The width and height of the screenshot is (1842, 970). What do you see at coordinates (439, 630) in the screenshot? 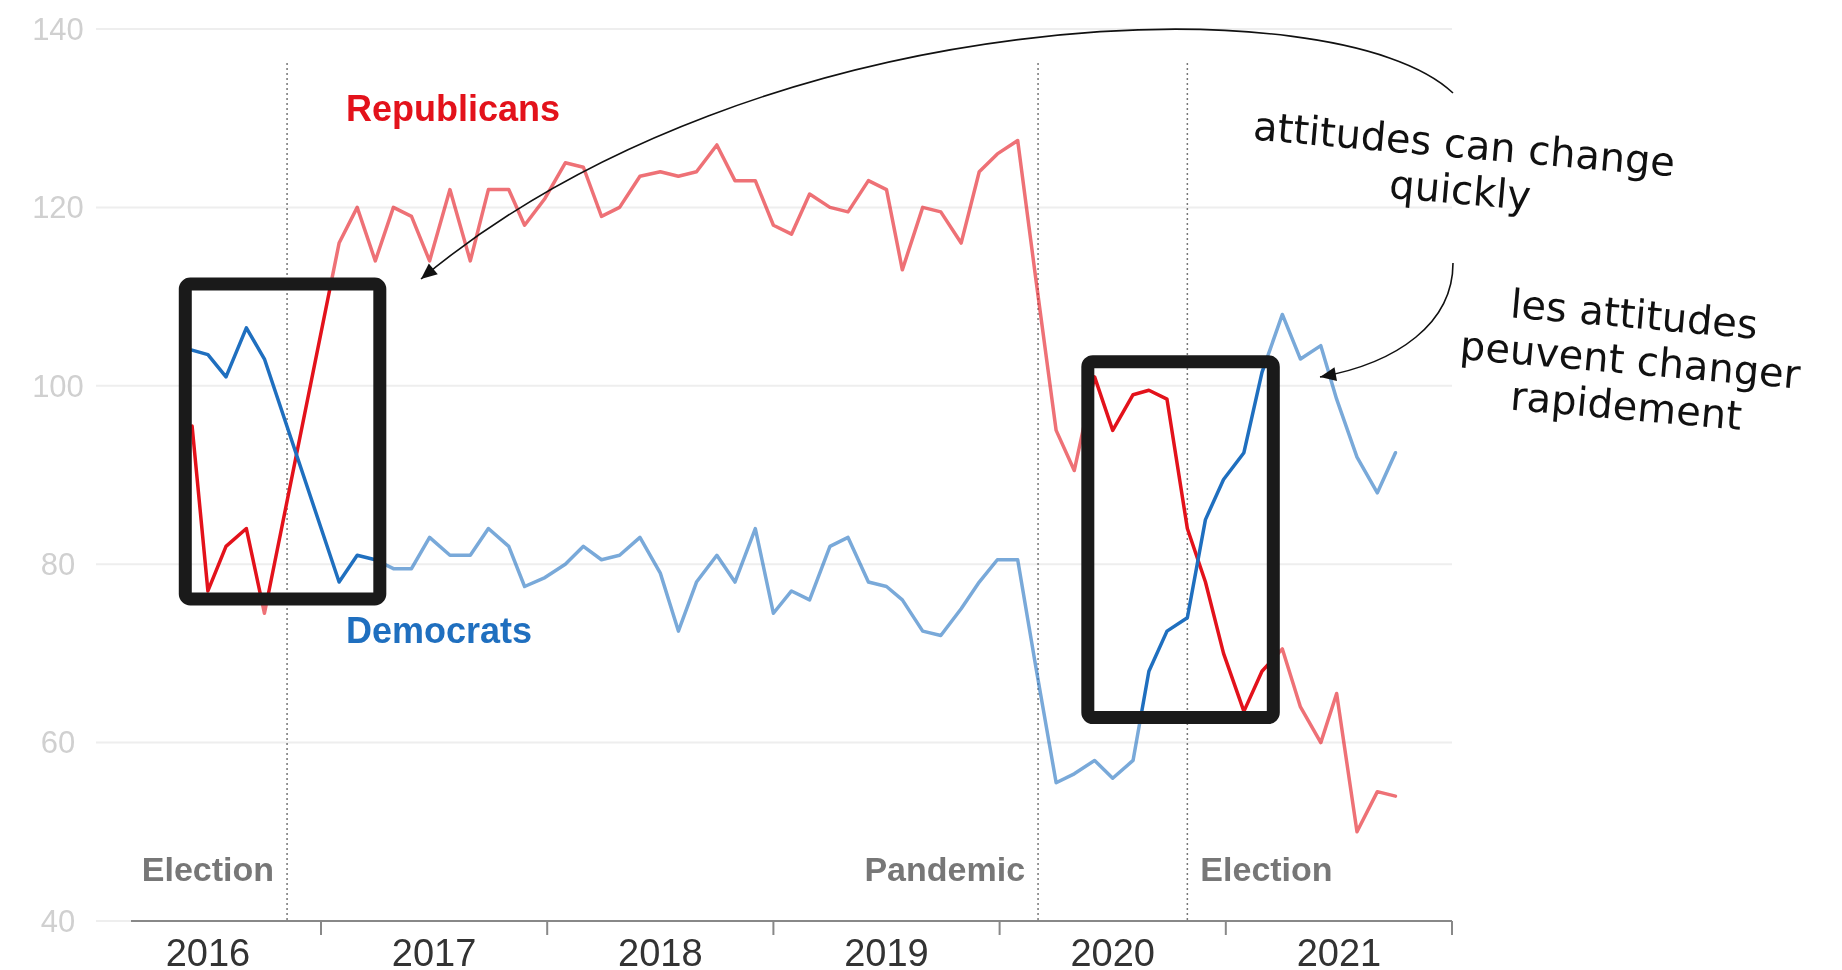
I see `series-label: Democrats` at bounding box center [439, 630].